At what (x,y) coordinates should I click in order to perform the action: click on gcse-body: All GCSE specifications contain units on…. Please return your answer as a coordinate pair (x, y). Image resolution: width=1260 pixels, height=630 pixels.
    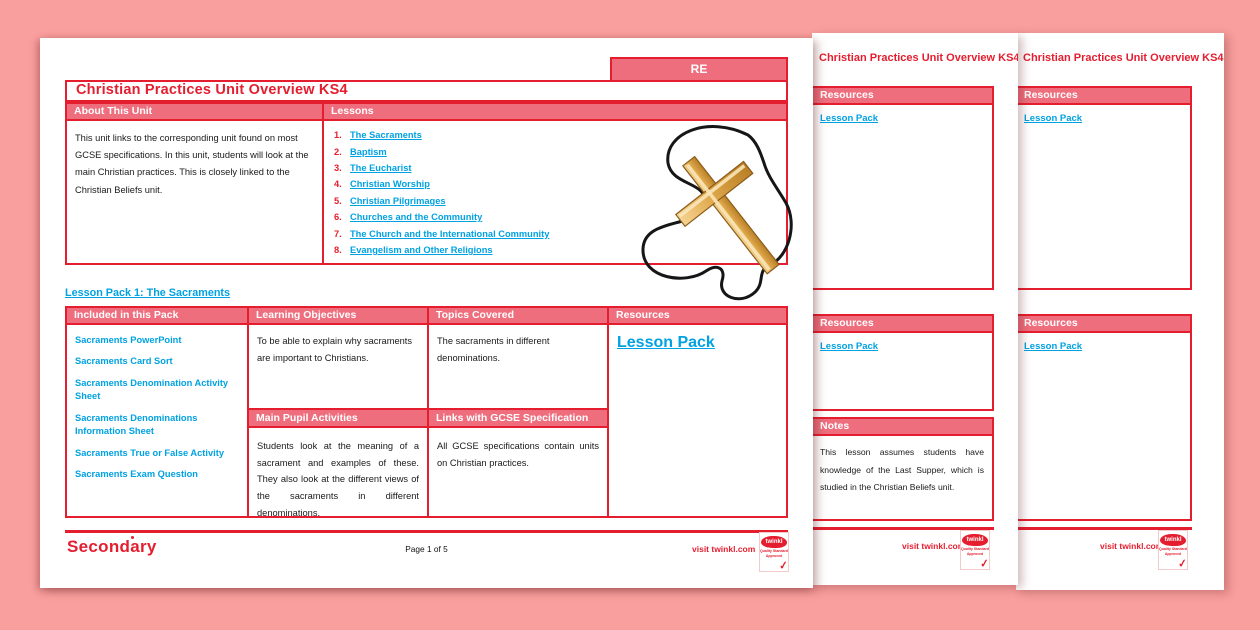
    Looking at the image, I should click on (518, 454).